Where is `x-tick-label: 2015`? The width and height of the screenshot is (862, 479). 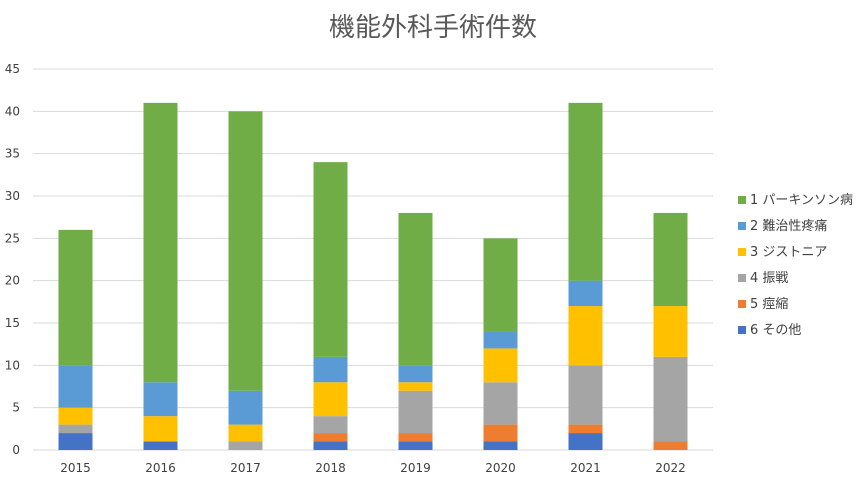
x-tick-label: 2015 is located at coordinates (75, 468).